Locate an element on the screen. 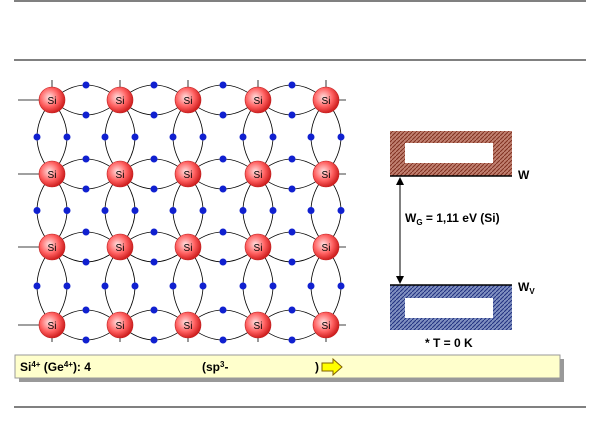 The height and width of the screenshot is (430, 600). t: (sp is located at coordinates (211, 367).